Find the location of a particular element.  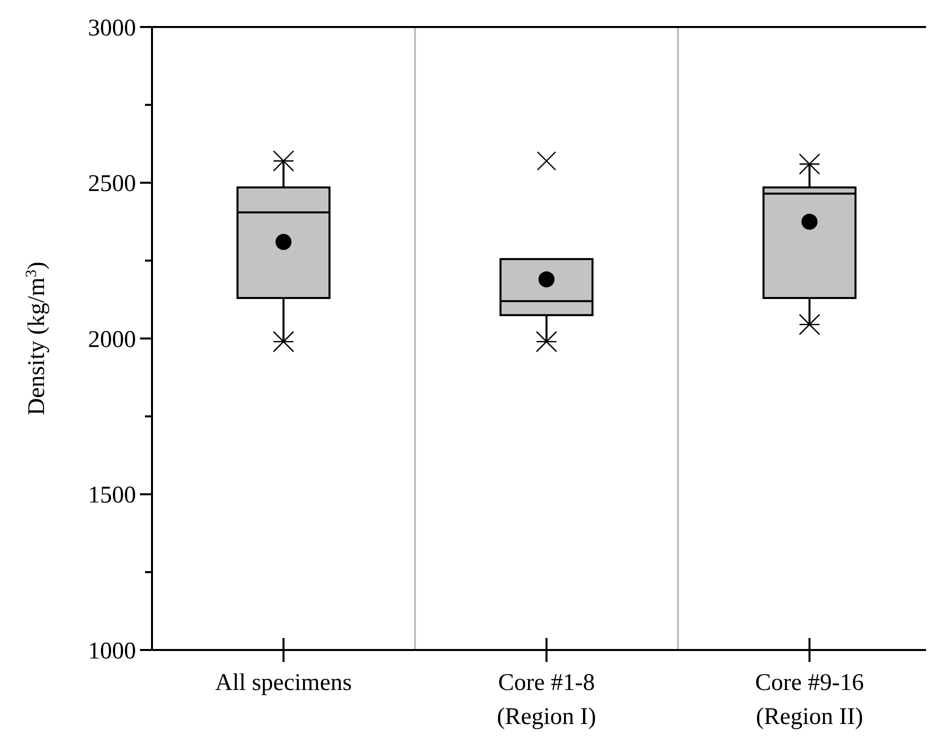

y-tick-label: 1000 is located at coordinates (112, 651).